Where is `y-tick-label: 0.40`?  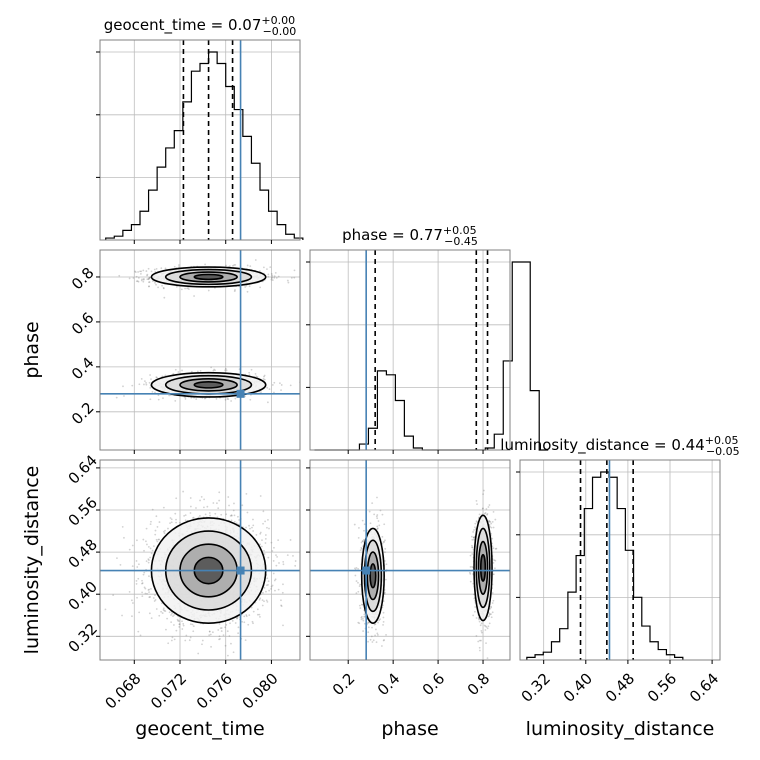 y-tick-label: 0.40 is located at coordinates (83, 596).